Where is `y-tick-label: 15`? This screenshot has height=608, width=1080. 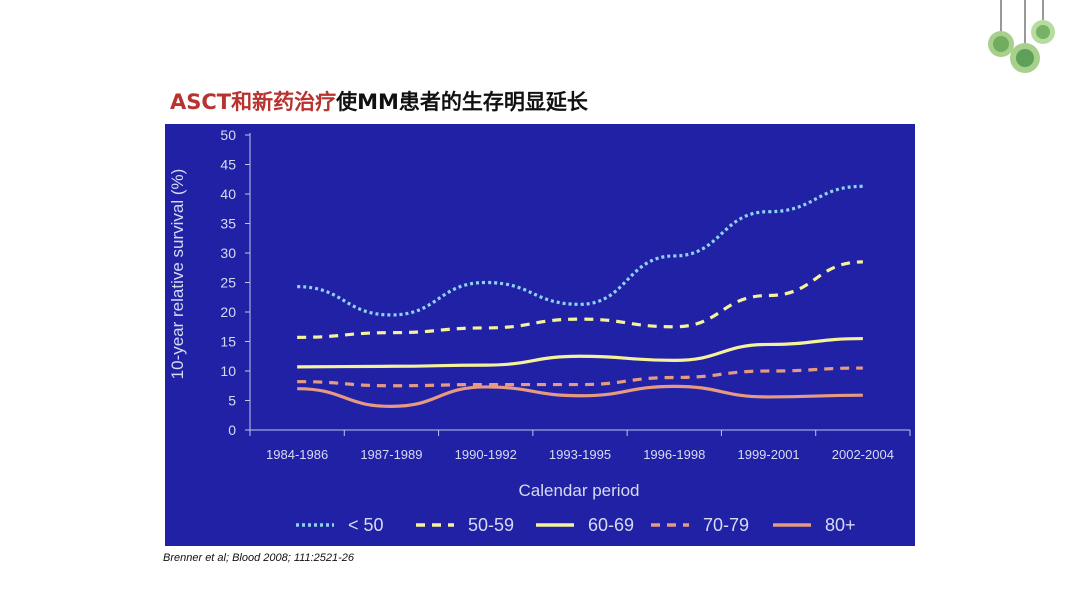 y-tick-label: 15 is located at coordinates (228, 342).